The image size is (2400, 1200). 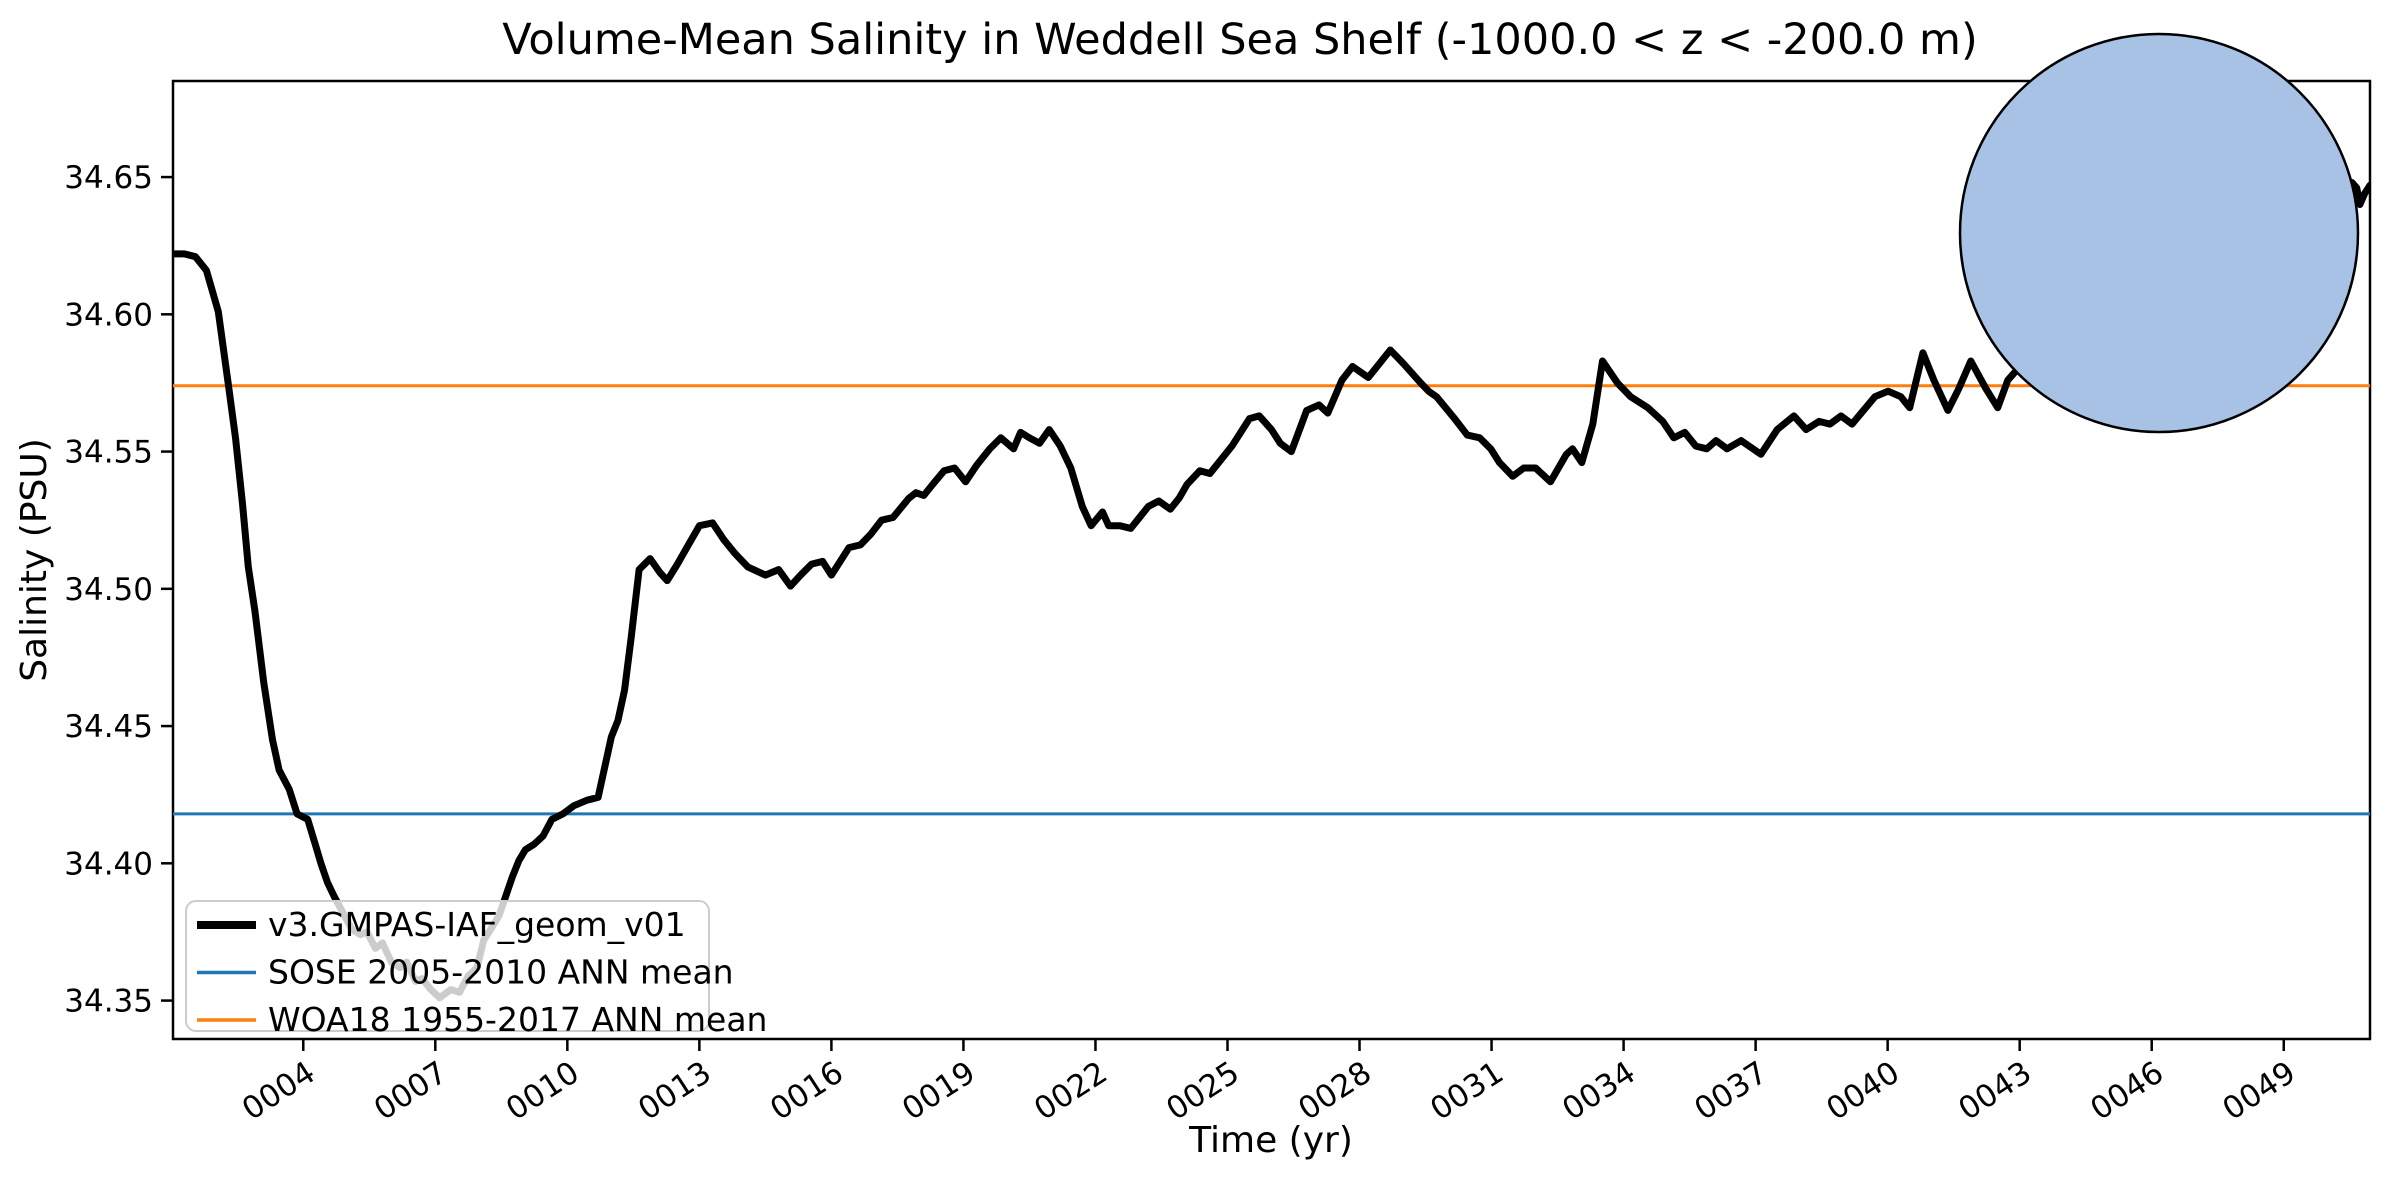 I want to click on map-ocean, so click(x=2159, y=233).